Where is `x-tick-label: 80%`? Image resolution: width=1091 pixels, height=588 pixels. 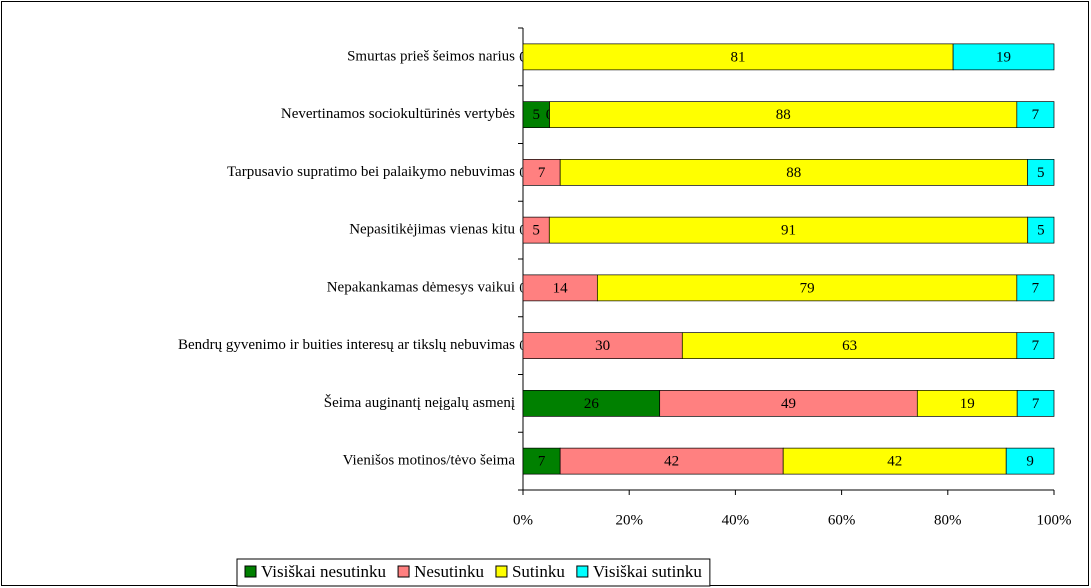 x-tick-label: 80% is located at coordinates (948, 520).